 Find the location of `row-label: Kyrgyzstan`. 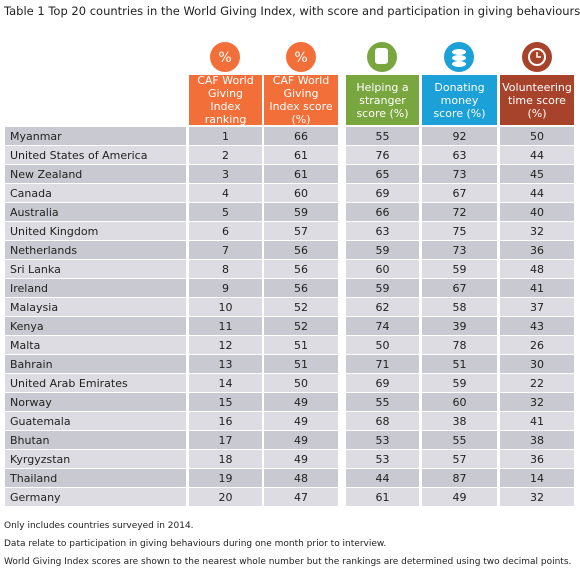

row-label: Kyrgyzstan is located at coordinates (95, 459).